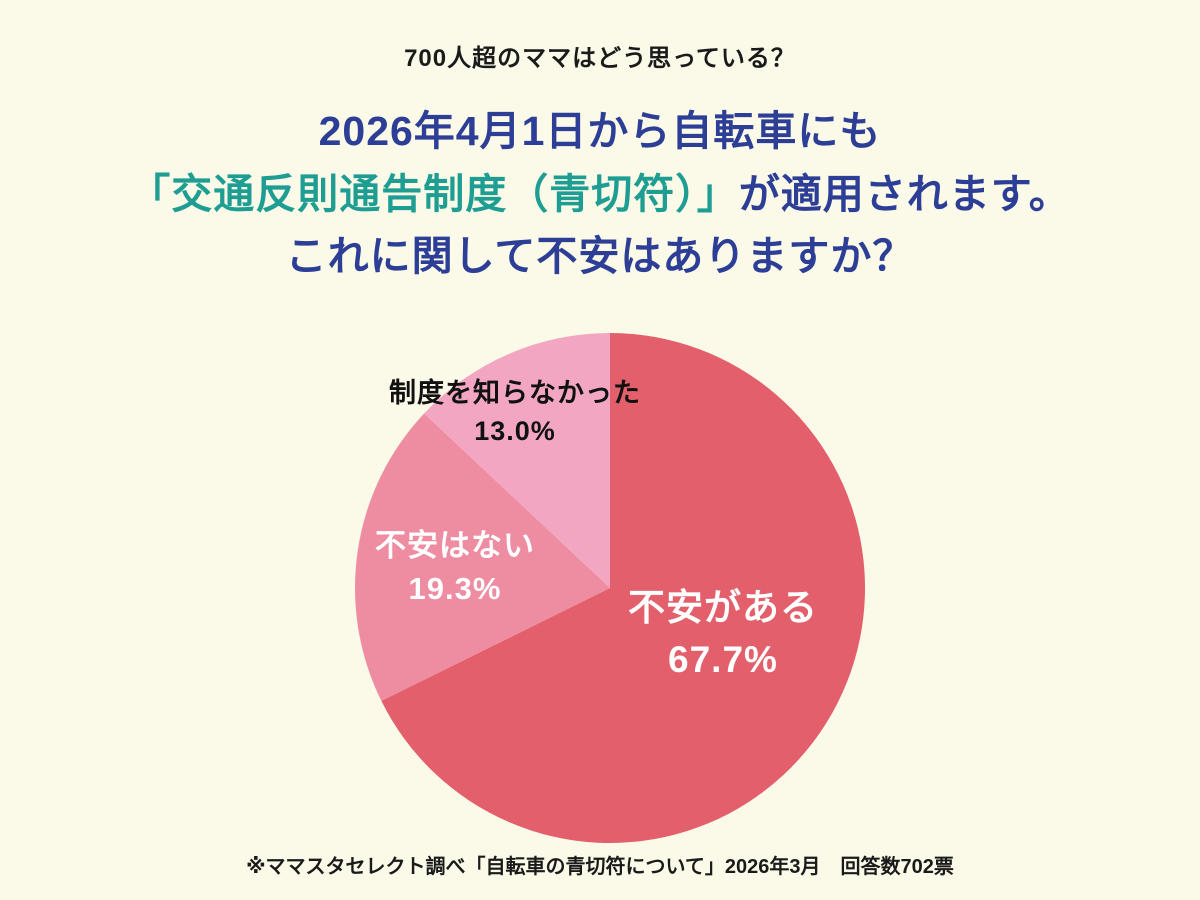 The width and height of the screenshot is (1200, 900). Describe the element at coordinates (515, 430) in the screenshot. I see `slice-label-knew-nothing-pct: 13.0%` at that location.